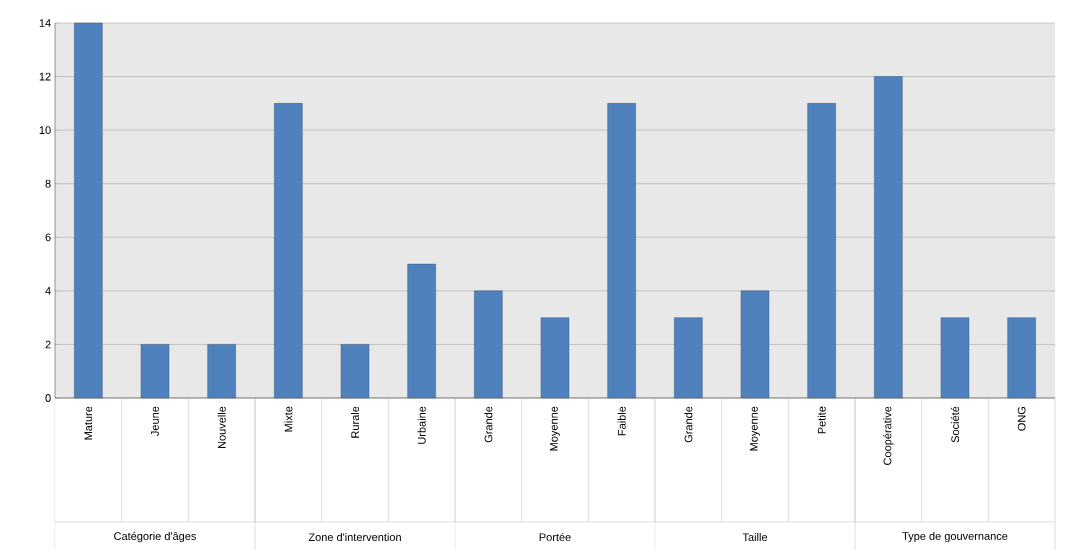 The width and height of the screenshot is (1067, 550). Describe the element at coordinates (48, 398) in the screenshot. I see `y-tick-label: 0` at that location.